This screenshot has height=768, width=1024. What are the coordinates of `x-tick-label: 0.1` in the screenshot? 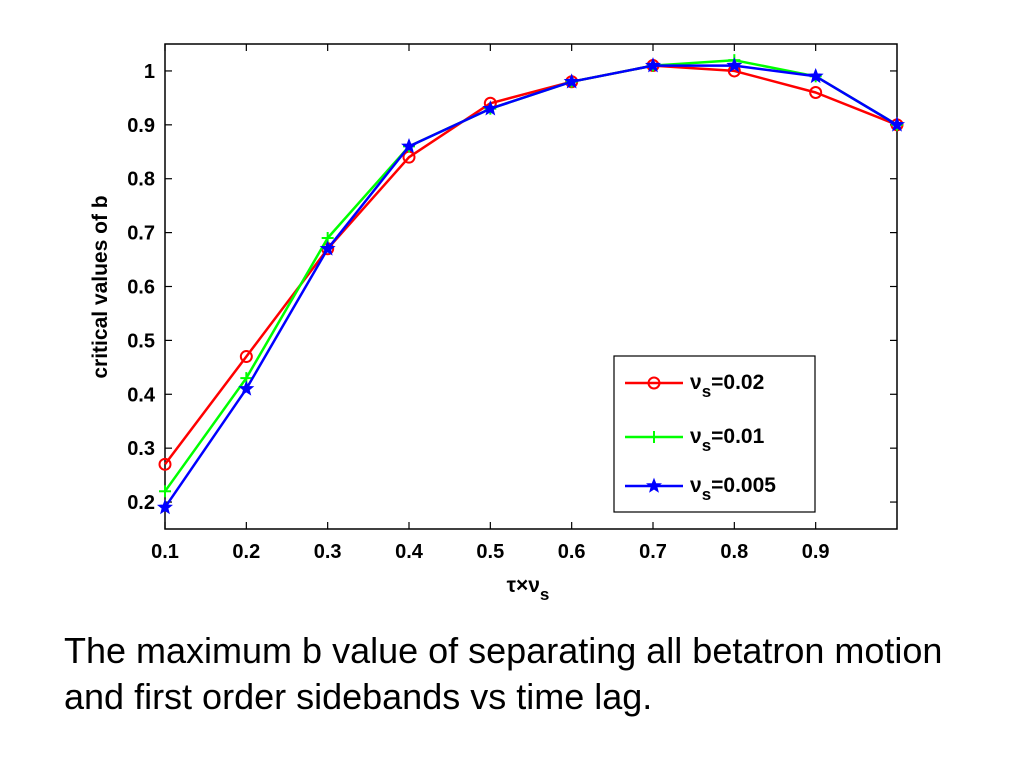 It's located at (165, 552).